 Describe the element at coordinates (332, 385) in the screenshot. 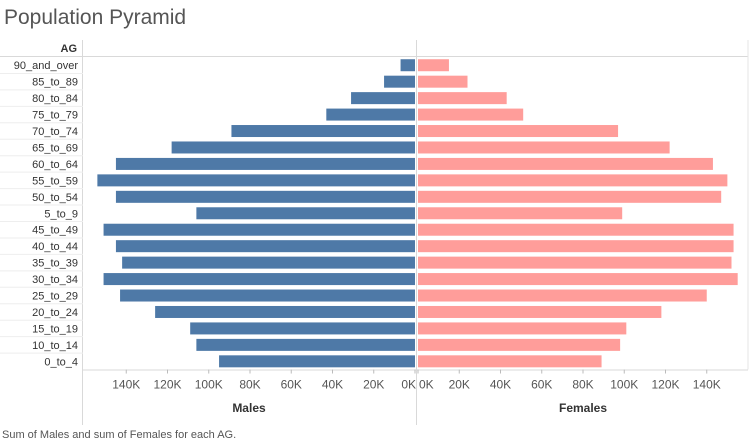

I see `males-tick-label: 40K` at that location.